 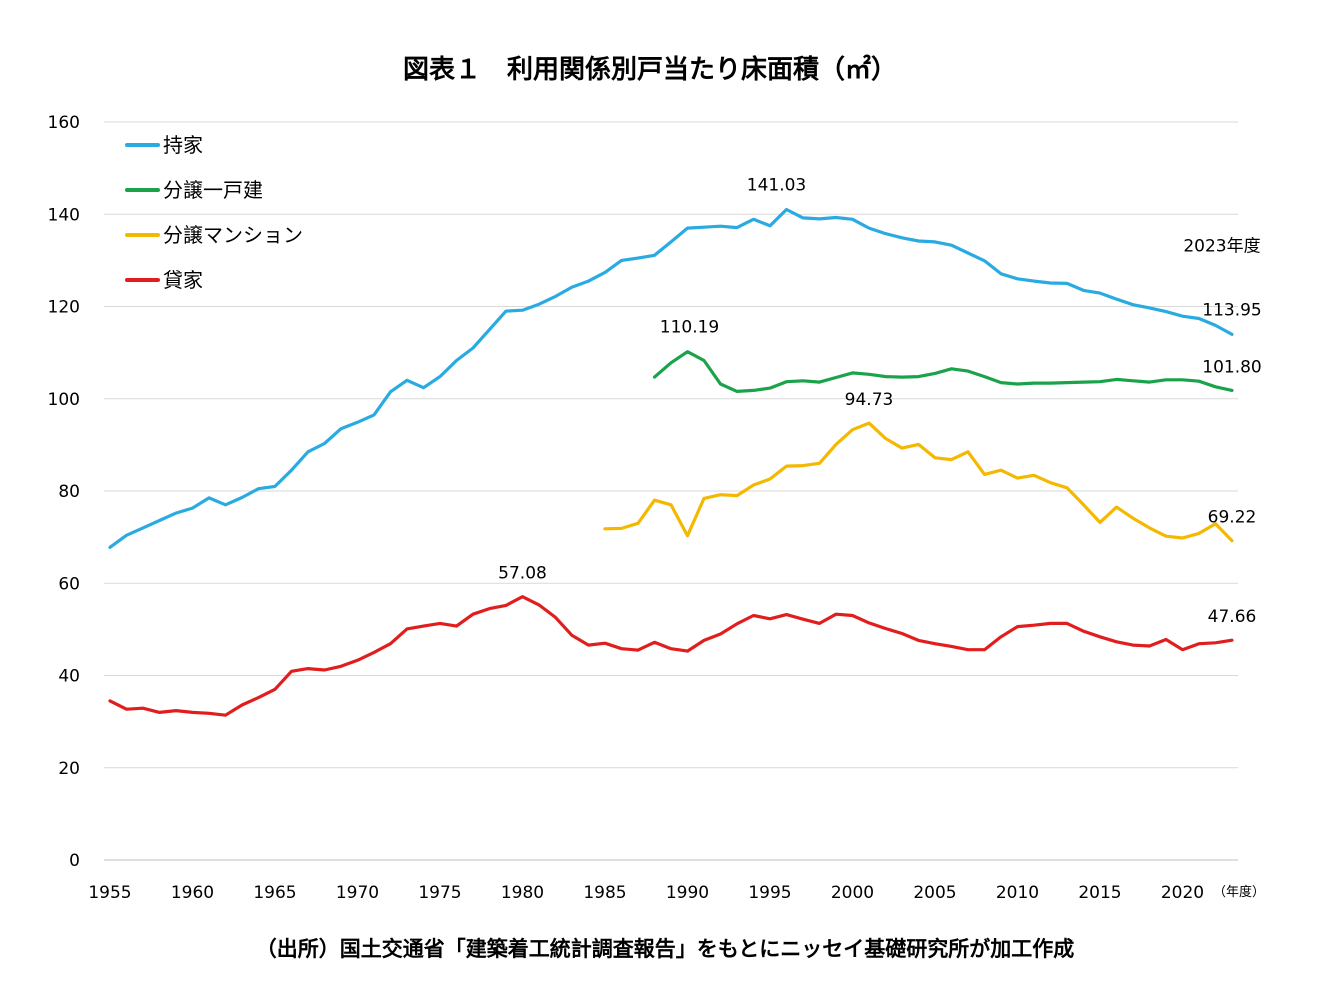 What do you see at coordinates (1232, 617) in the screenshot?
I see `data-label: 47.66` at bounding box center [1232, 617].